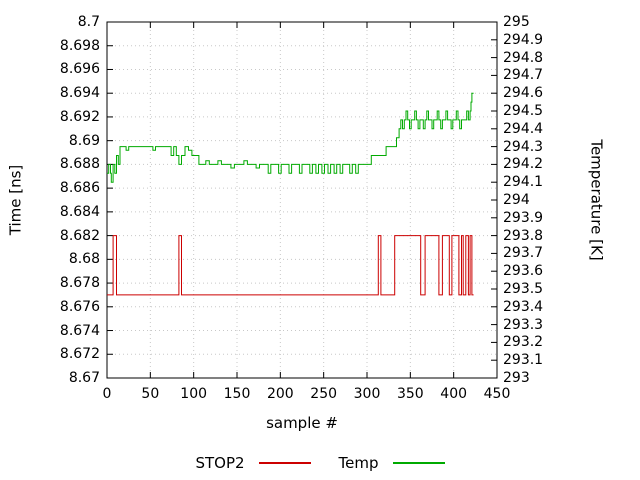 The image size is (640, 480). What do you see at coordinates (84, 378) in the screenshot?
I see `y-left-tick-label: 8.67` at bounding box center [84, 378].